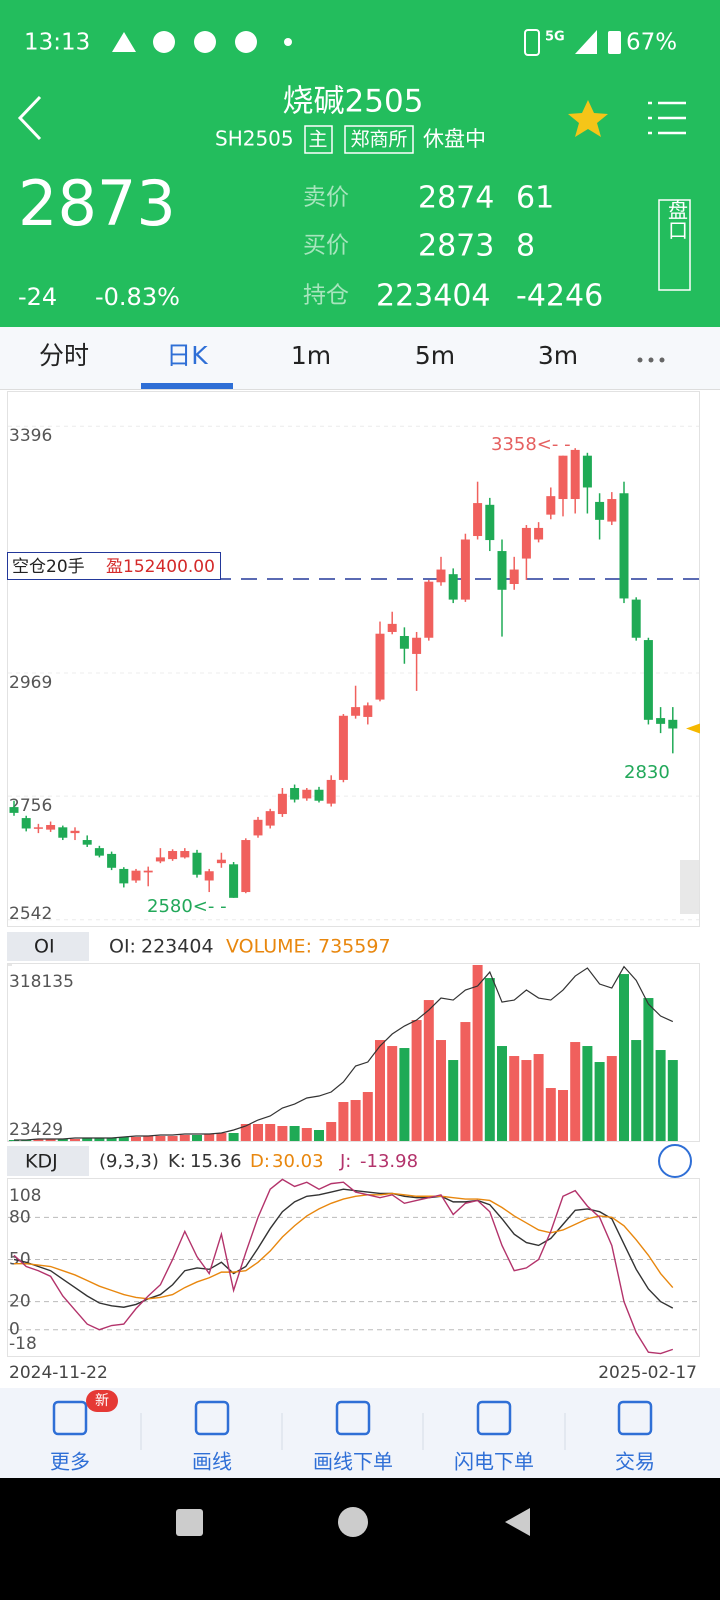  Describe the element at coordinates (435, 355) in the screenshot. I see `tab: 5m` at that location.